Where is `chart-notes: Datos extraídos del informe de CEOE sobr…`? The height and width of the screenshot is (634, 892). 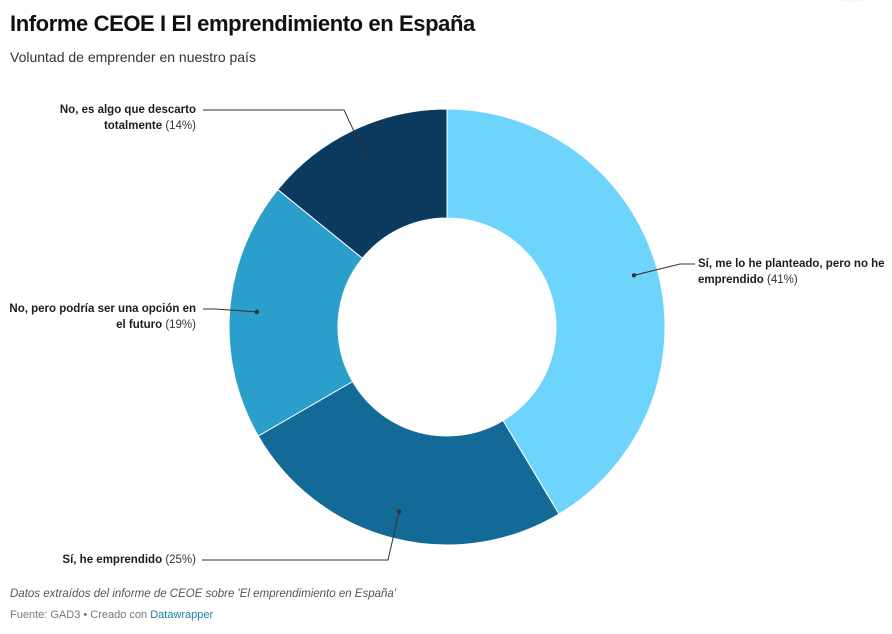 chart-notes: Datos extraídos del informe de CEOE sobr… is located at coordinates (203, 594).